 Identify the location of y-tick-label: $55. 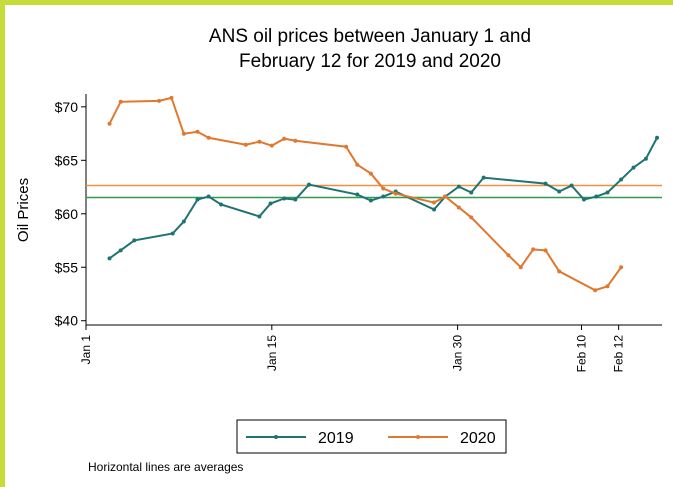
(67, 267).